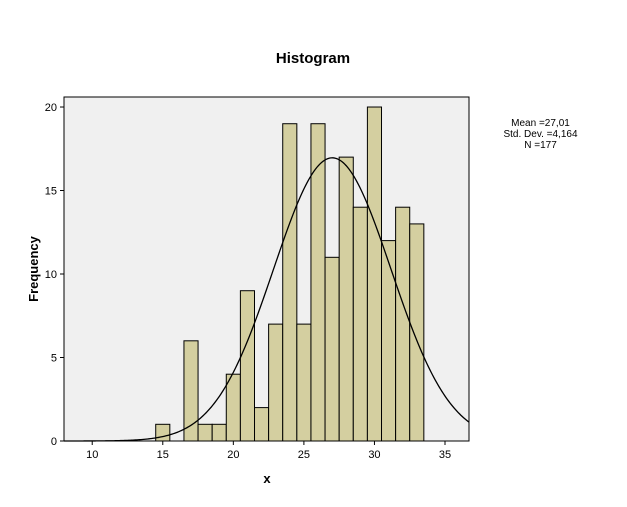 The width and height of the screenshot is (627, 507). Describe the element at coordinates (313, 58) in the screenshot. I see `chart-title: Histogram` at that location.